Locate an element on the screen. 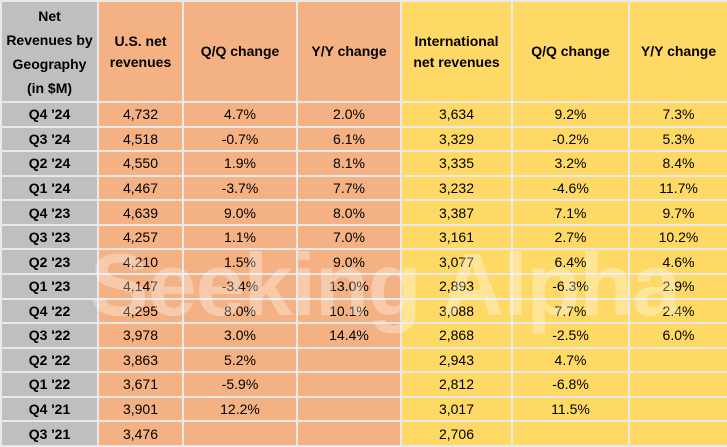 This screenshot has height=447, width=727. table-row: Q3 '23 4,257 1.1% 7.0% 3,161 2.7% 10.2% is located at coordinates (363, 237).